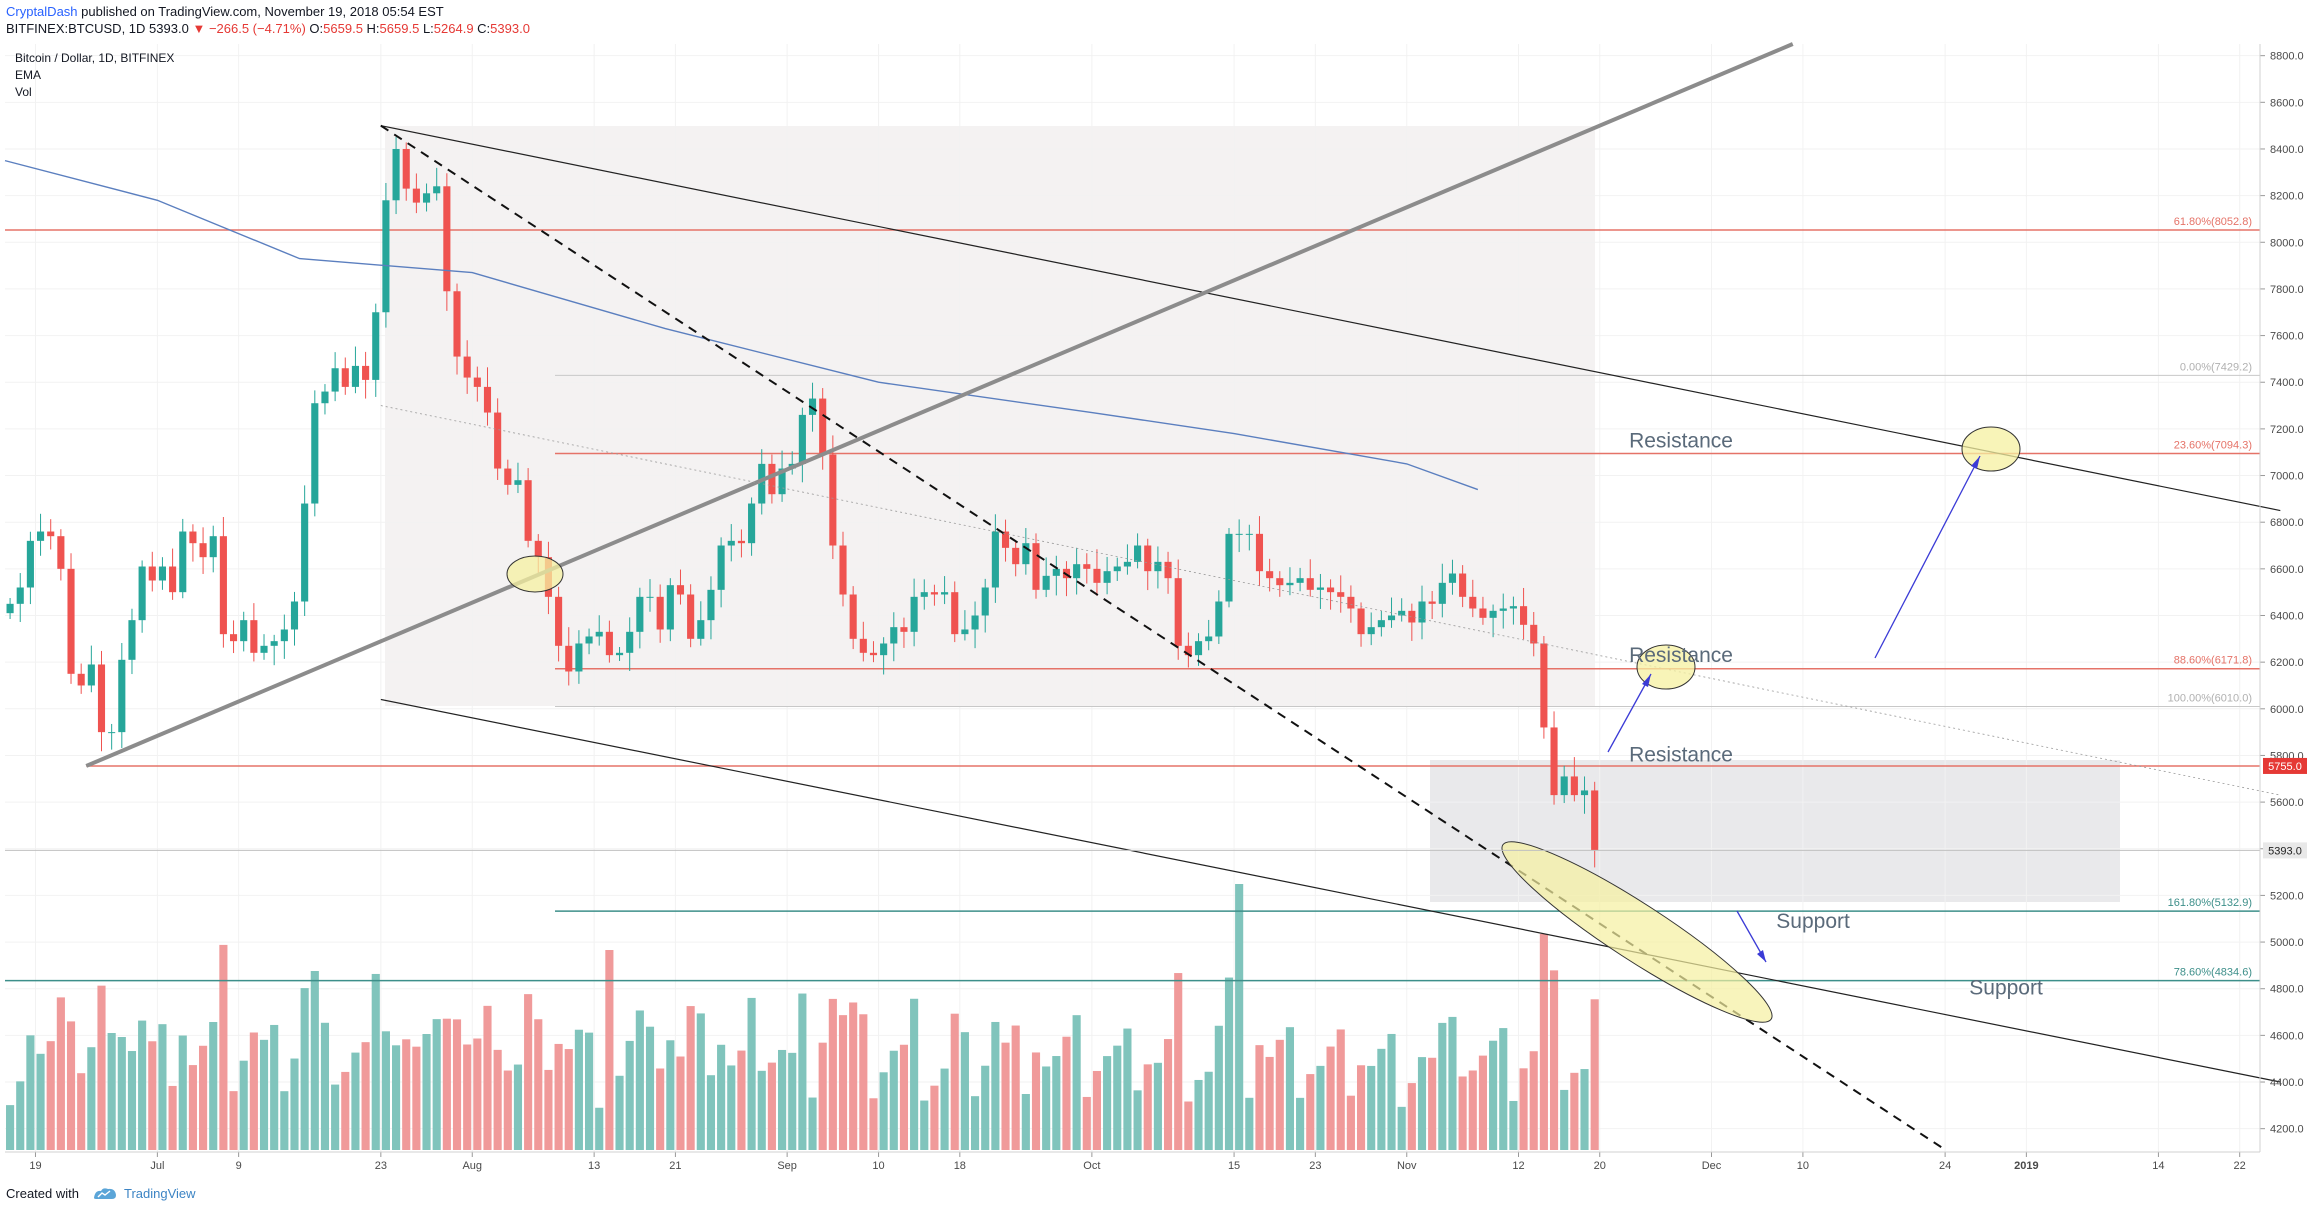 This screenshot has width=2308, height=1212. I want to click on price-tag-label: 5393.0, so click(2285, 851).